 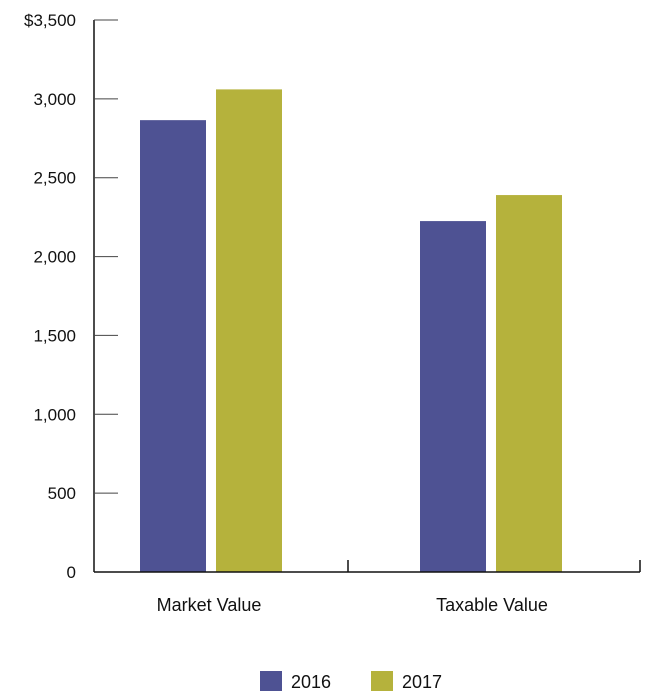 What do you see at coordinates (492, 605) in the screenshot?
I see `x-category-label: Taxable Value` at bounding box center [492, 605].